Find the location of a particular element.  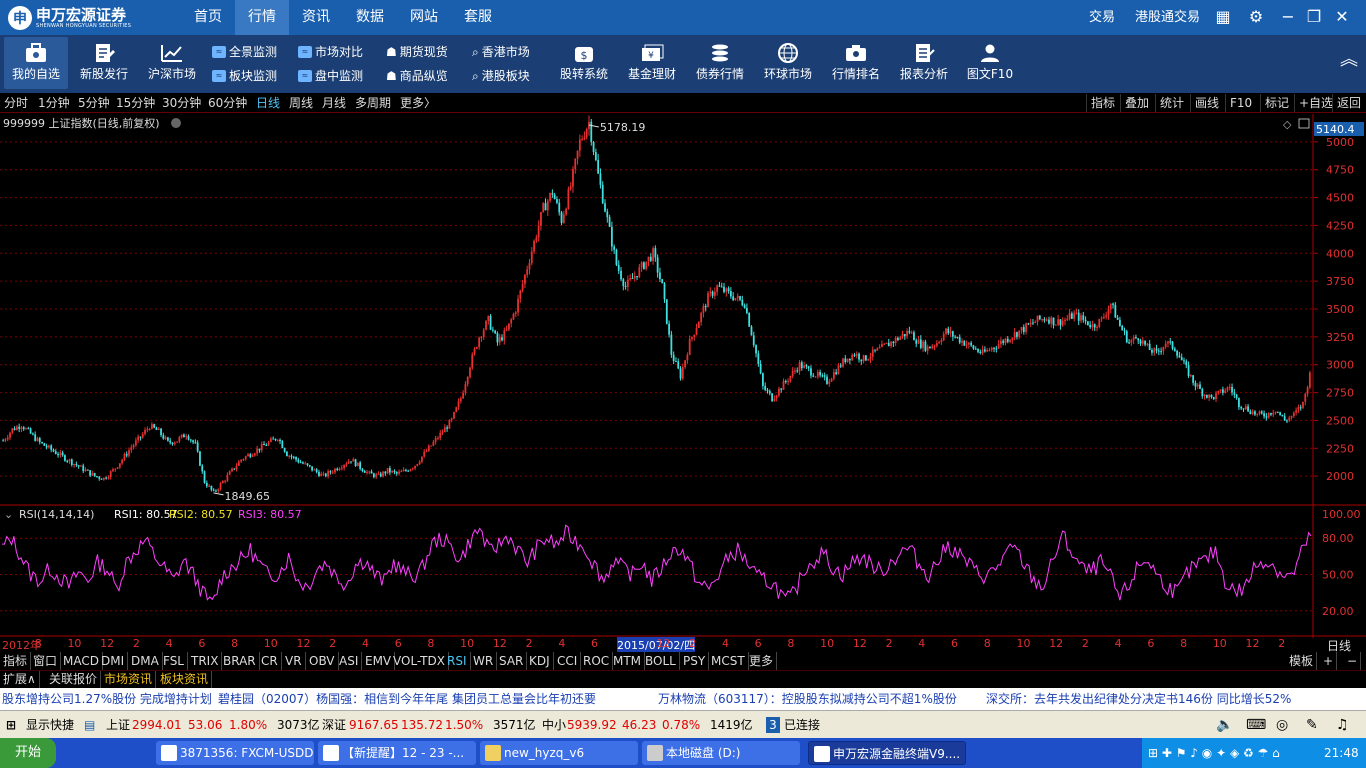

btn-mark: 标记 is located at coordinates (1276, 103).